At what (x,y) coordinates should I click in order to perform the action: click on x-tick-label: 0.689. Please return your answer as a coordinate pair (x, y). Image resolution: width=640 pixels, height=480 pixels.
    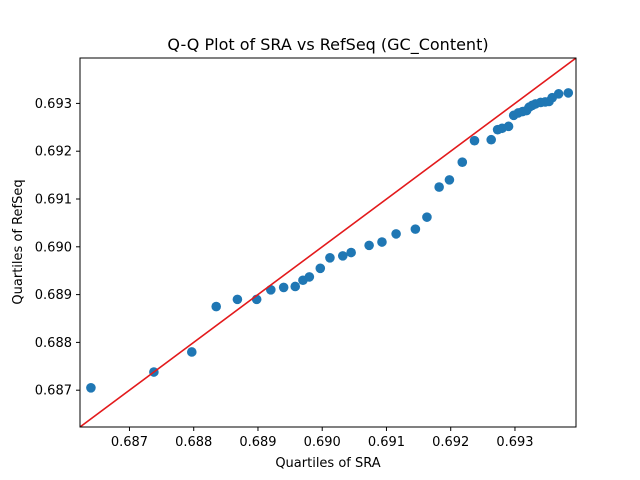
    Looking at the image, I should click on (257, 442).